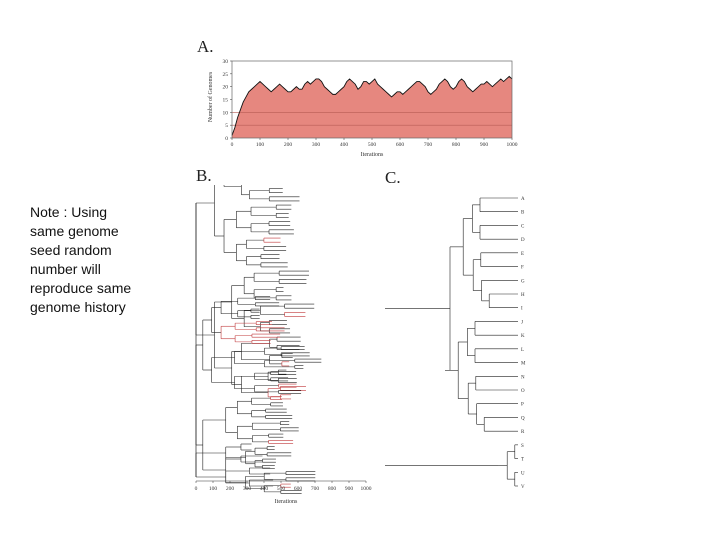 The height and width of the screenshot is (540, 720). What do you see at coordinates (523, 199) in the screenshot?
I see `leaf-label: A` at bounding box center [523, 199].